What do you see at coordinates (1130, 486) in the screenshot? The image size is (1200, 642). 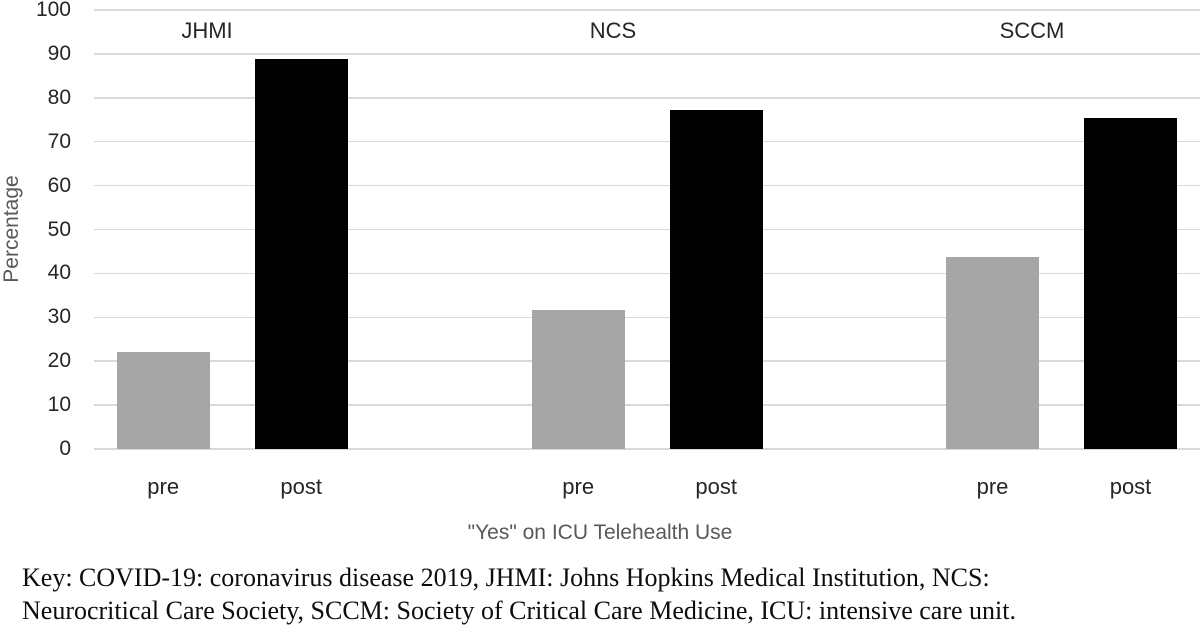 I see `x-tick-label-sccm-post: post` at bounding box center [1130, 486].